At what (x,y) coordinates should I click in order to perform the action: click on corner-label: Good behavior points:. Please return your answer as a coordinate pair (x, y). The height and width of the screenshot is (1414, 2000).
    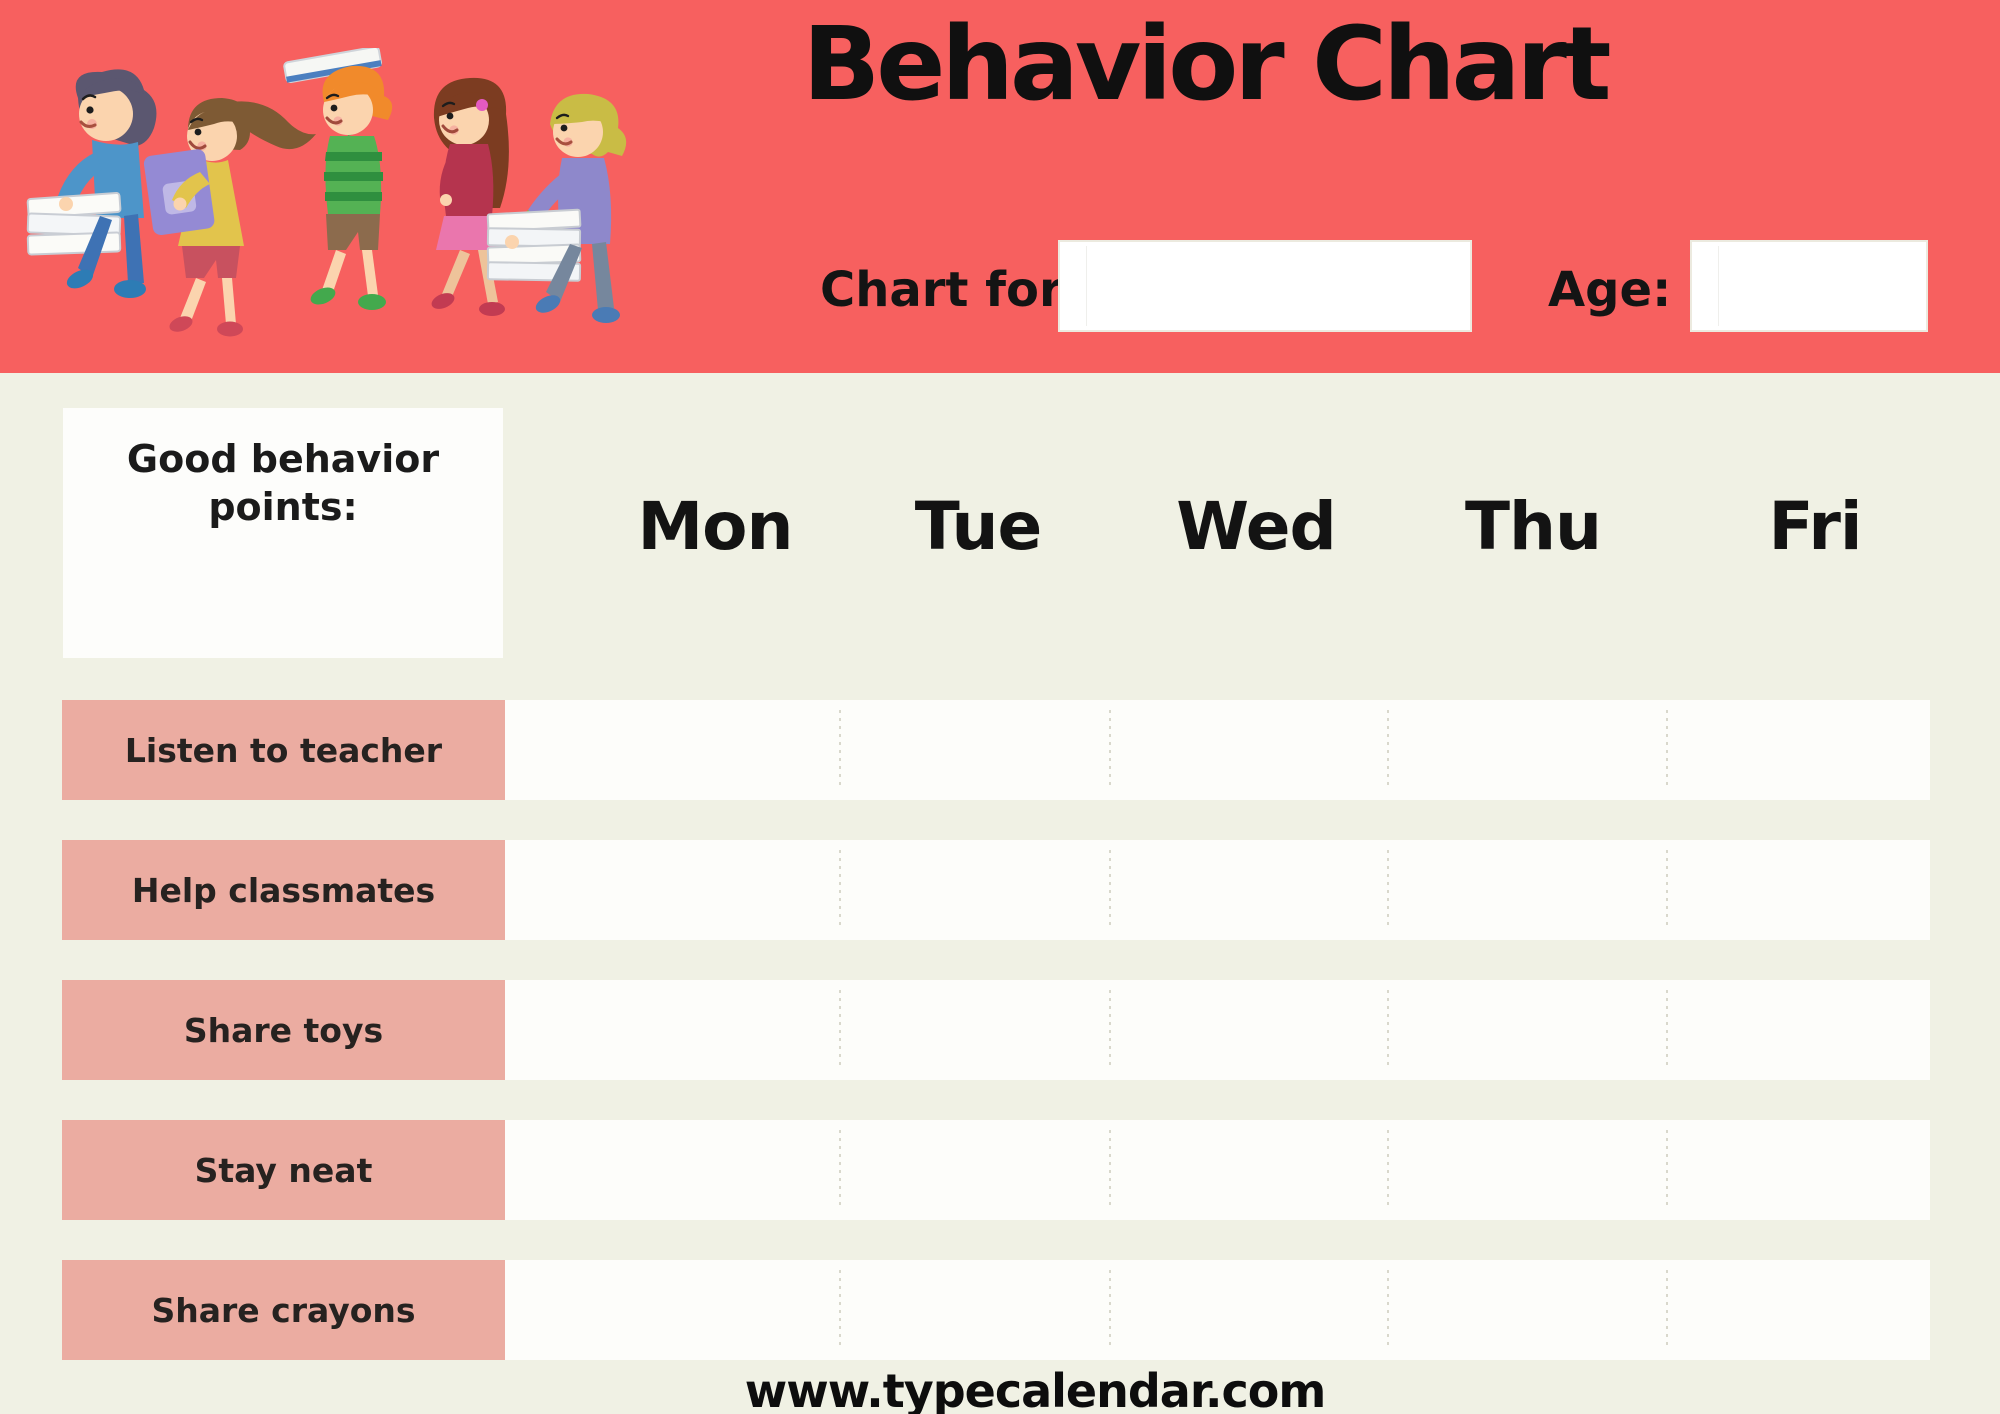
    Looking at the image, I should click on (283, 483).